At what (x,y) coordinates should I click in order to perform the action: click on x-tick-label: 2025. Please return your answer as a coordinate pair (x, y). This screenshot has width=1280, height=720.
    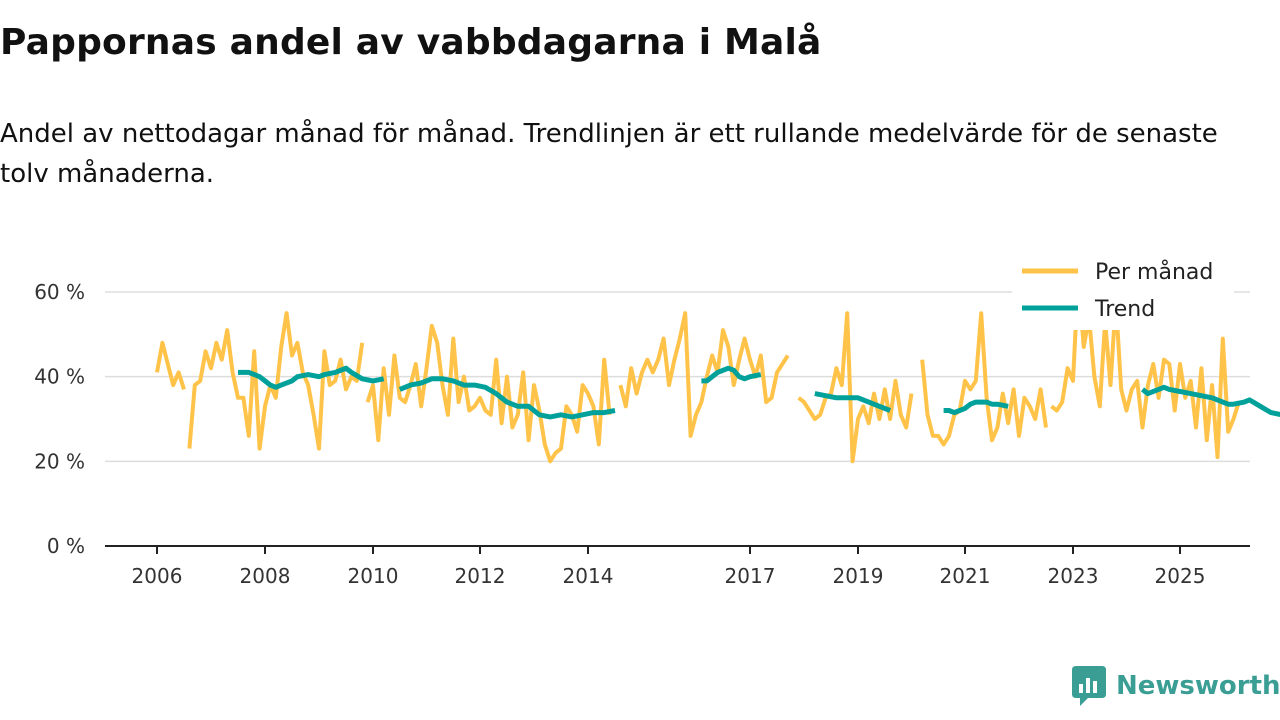
    Looking at the image, I should click on (1180, 576).